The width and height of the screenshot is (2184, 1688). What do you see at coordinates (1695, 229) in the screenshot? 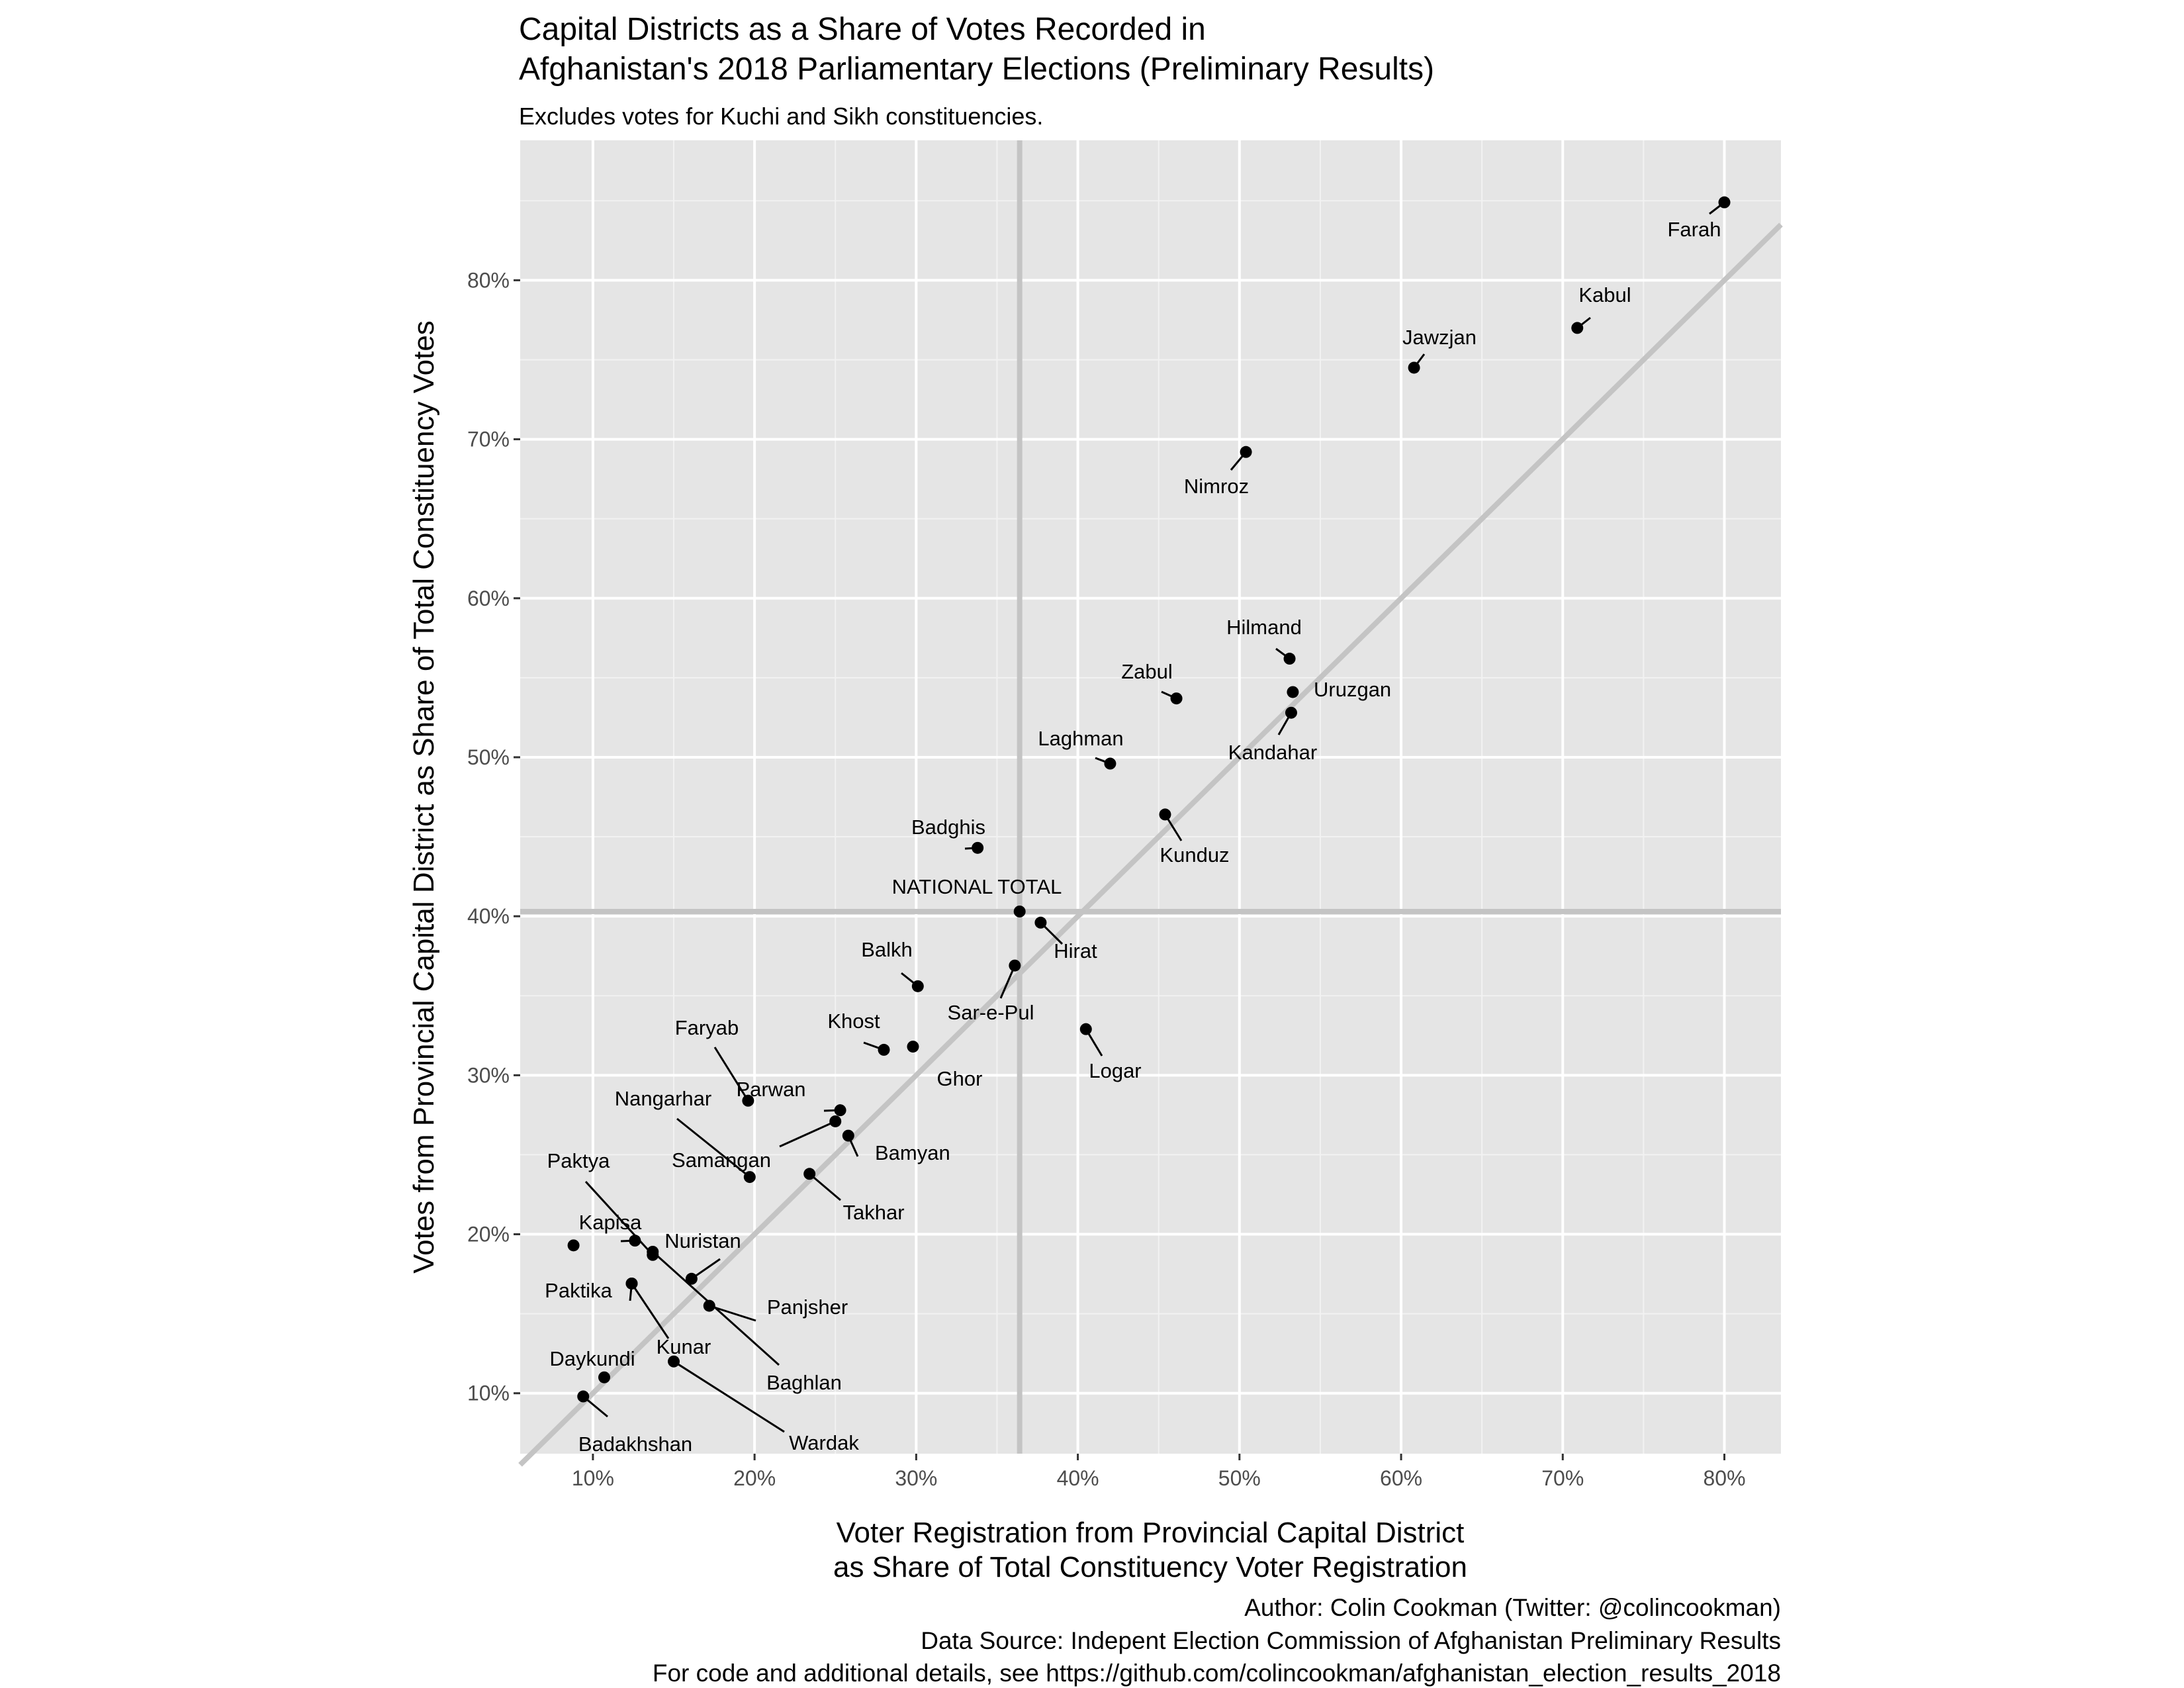
I see `point-label-farah: Farah` at bounding box center [1695, 229].